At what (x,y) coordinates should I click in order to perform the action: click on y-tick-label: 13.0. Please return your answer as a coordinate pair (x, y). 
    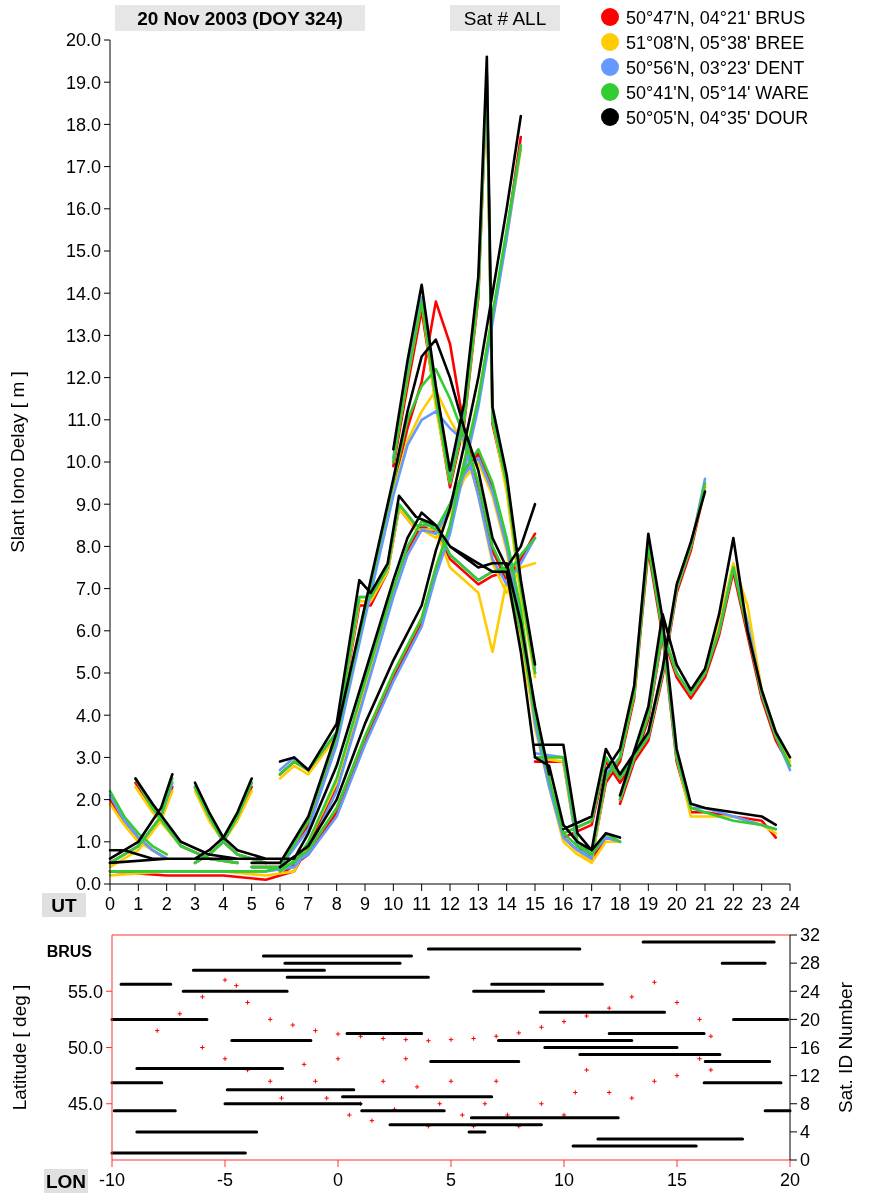
    Looking at the image, I should click on (83, 335).